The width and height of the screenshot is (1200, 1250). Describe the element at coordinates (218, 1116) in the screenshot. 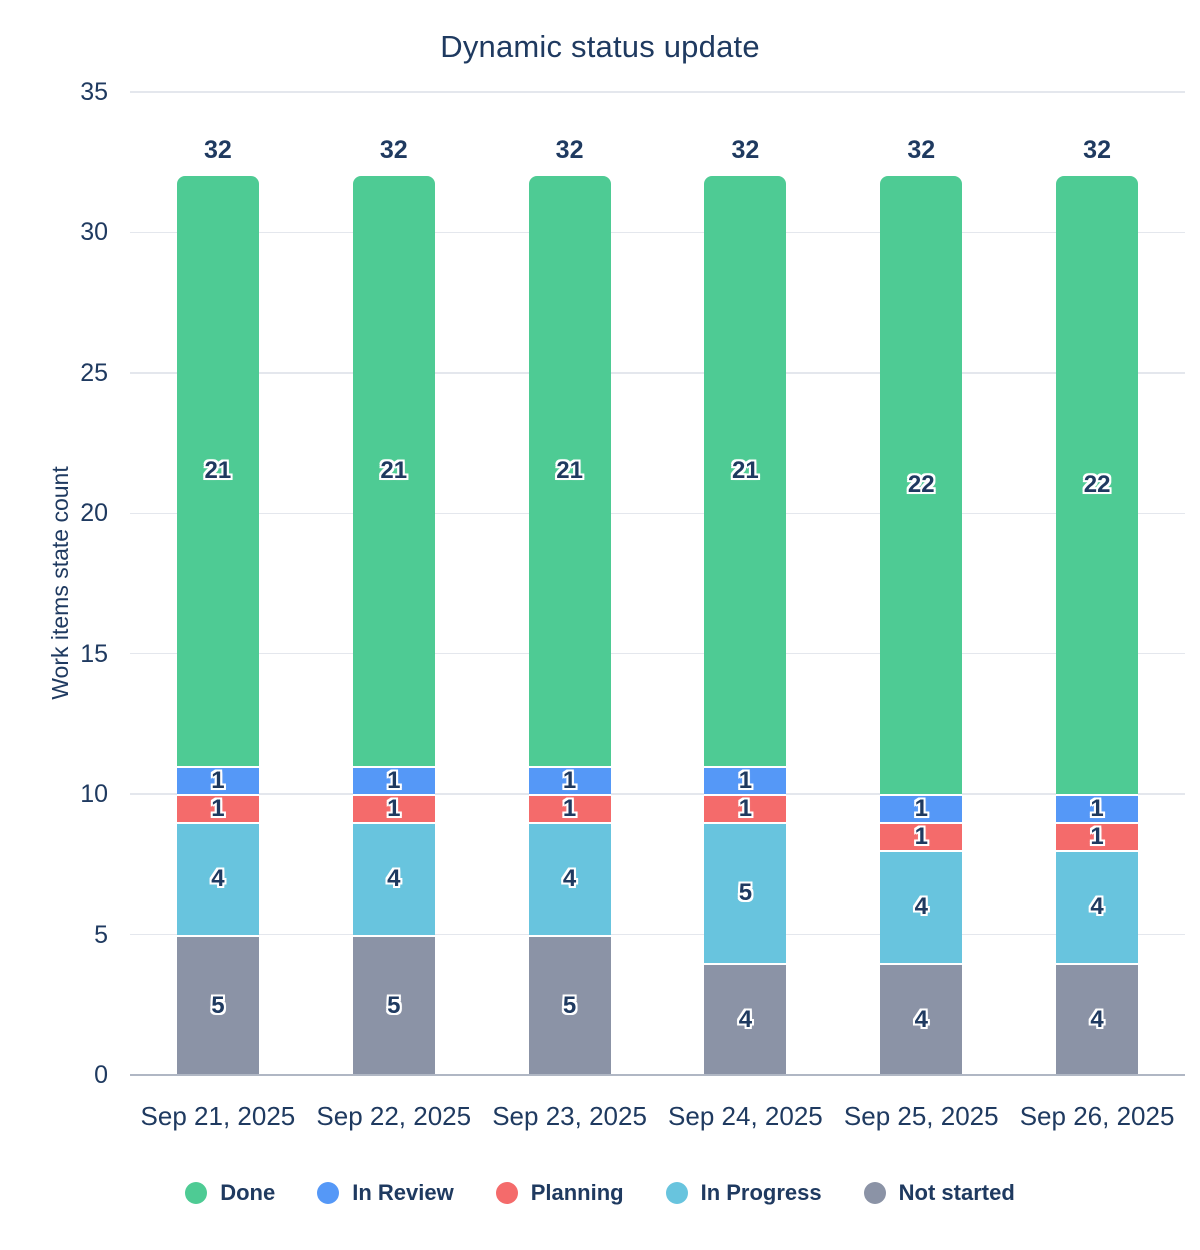

I see `x-tick-label: Sep 21, 2025` at that location.